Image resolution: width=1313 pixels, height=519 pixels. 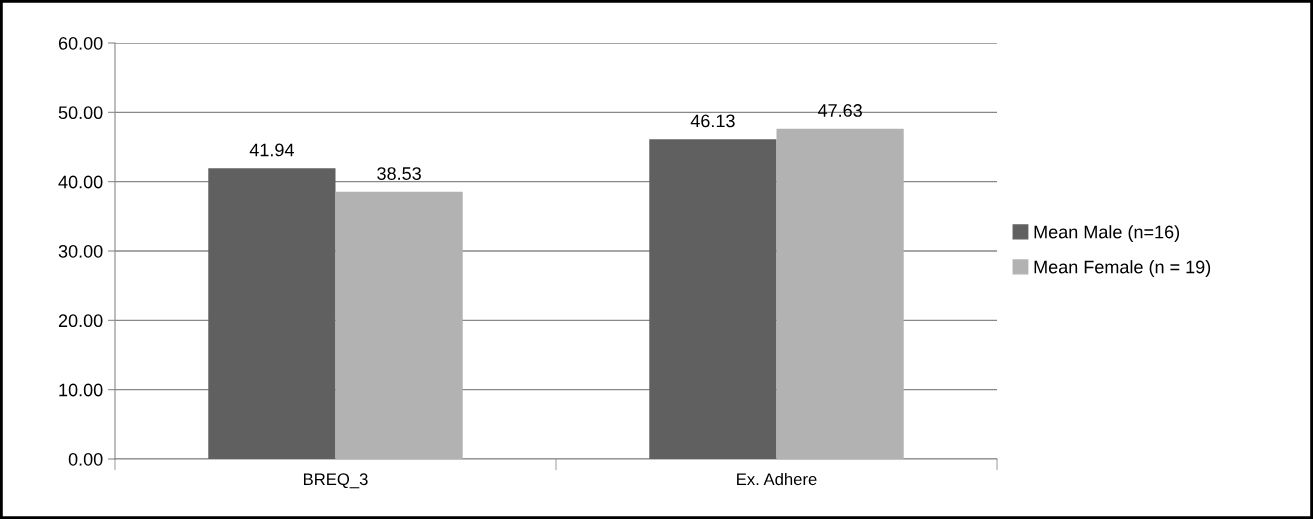 I want to click on y-tick-label: 50.00, so click(x=80, y=113).